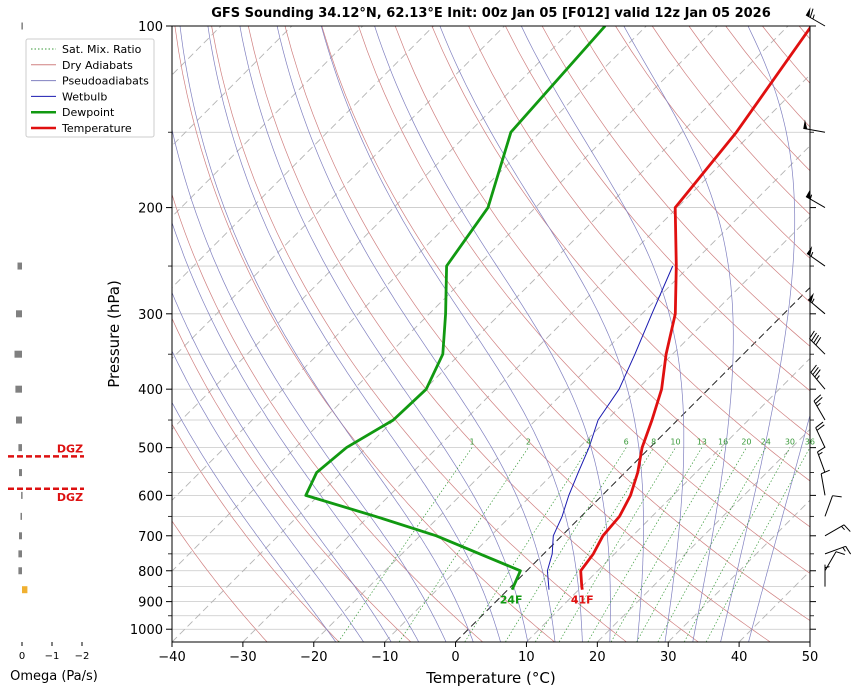 The height and width of the screenshot is (690, 851). I want to click on mixing-ratio-label: 1, so click(471, 442).